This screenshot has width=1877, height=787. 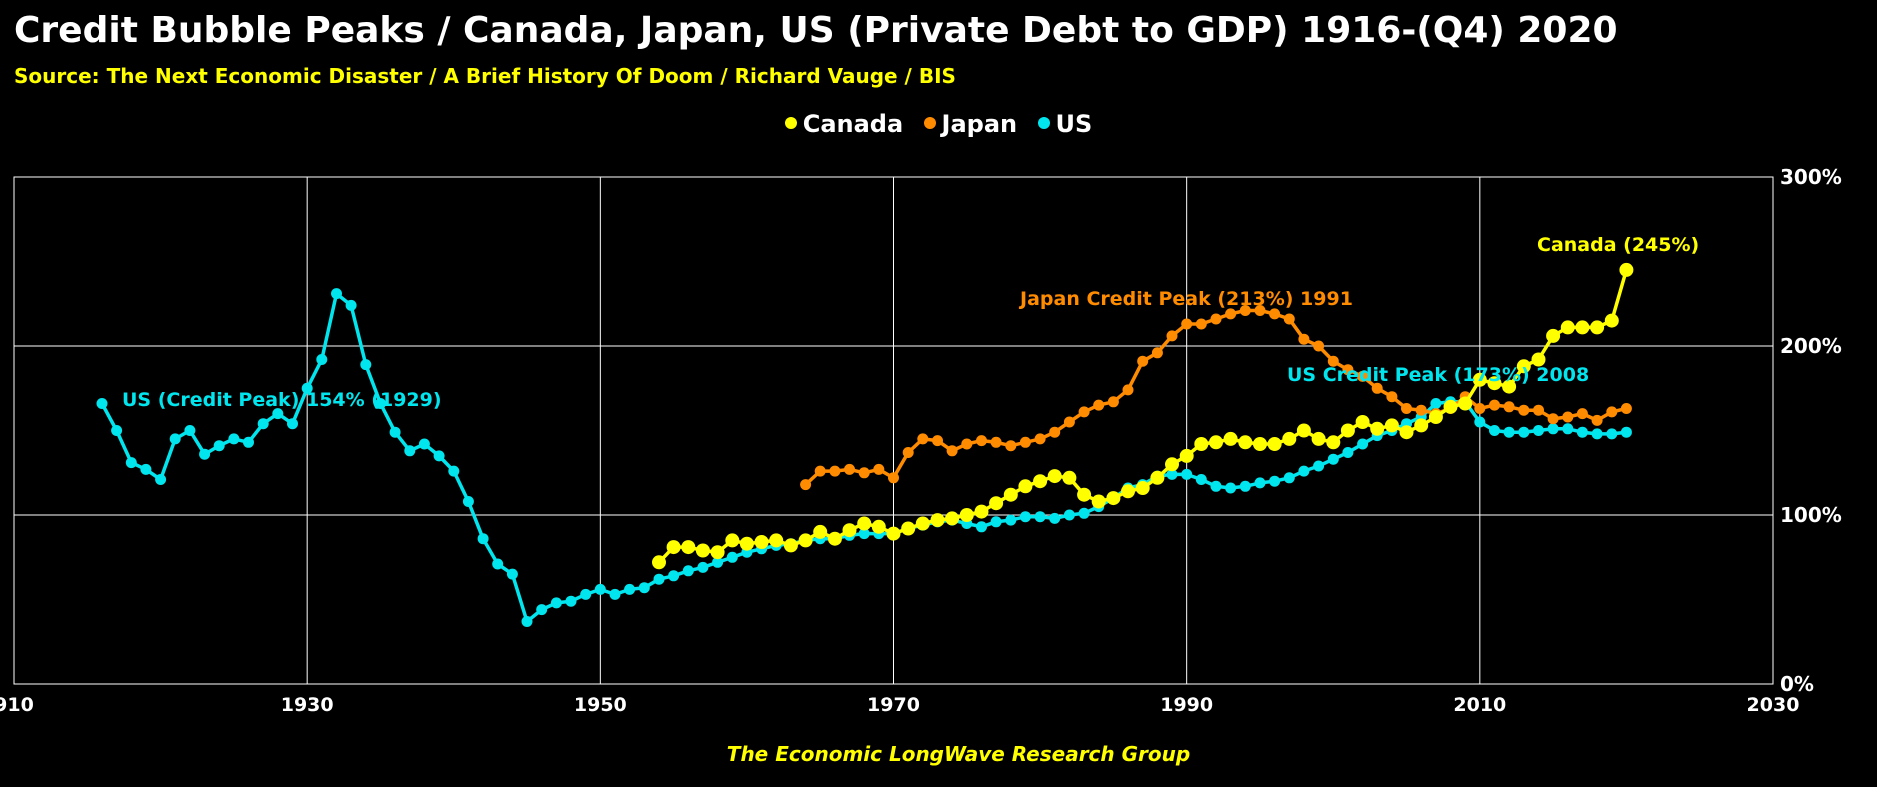 What do you see at coordinates (893, 705) in the screenshot?
I see `x-tick-label: 1970` at bounding box center [893, 705].